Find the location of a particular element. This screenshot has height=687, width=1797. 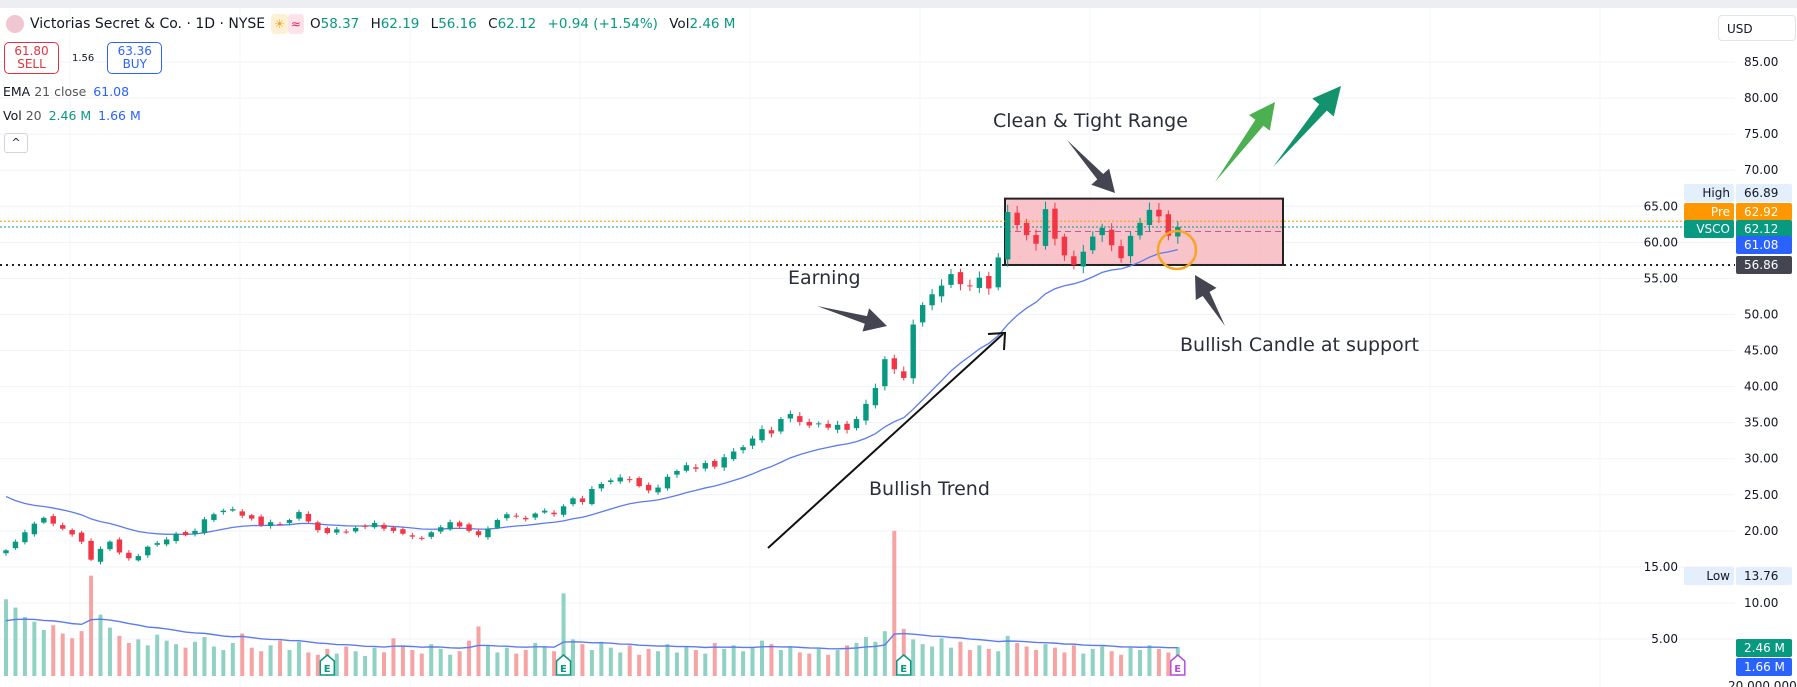

annotation-support-candle: Bullish Candle at support is located at coordinates (1299, 345).